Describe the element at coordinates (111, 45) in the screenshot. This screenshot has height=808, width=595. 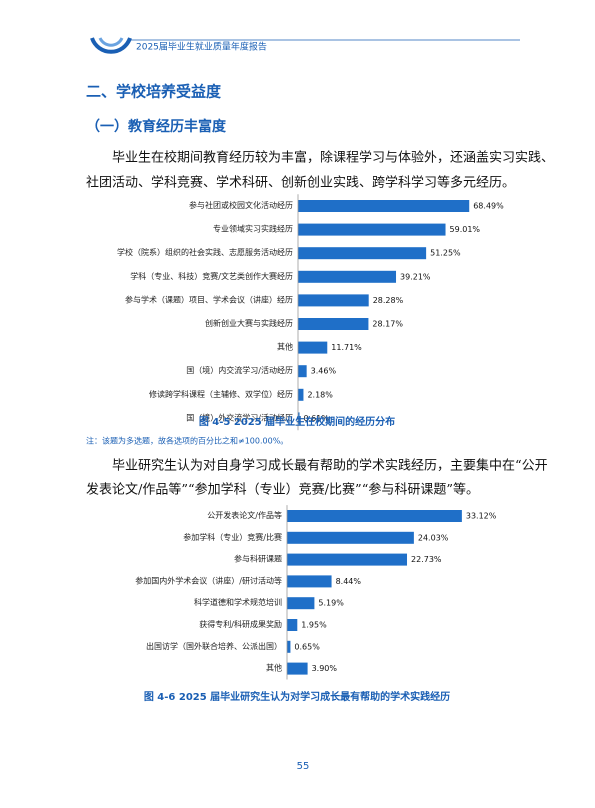
I see `header-logo` at that location.